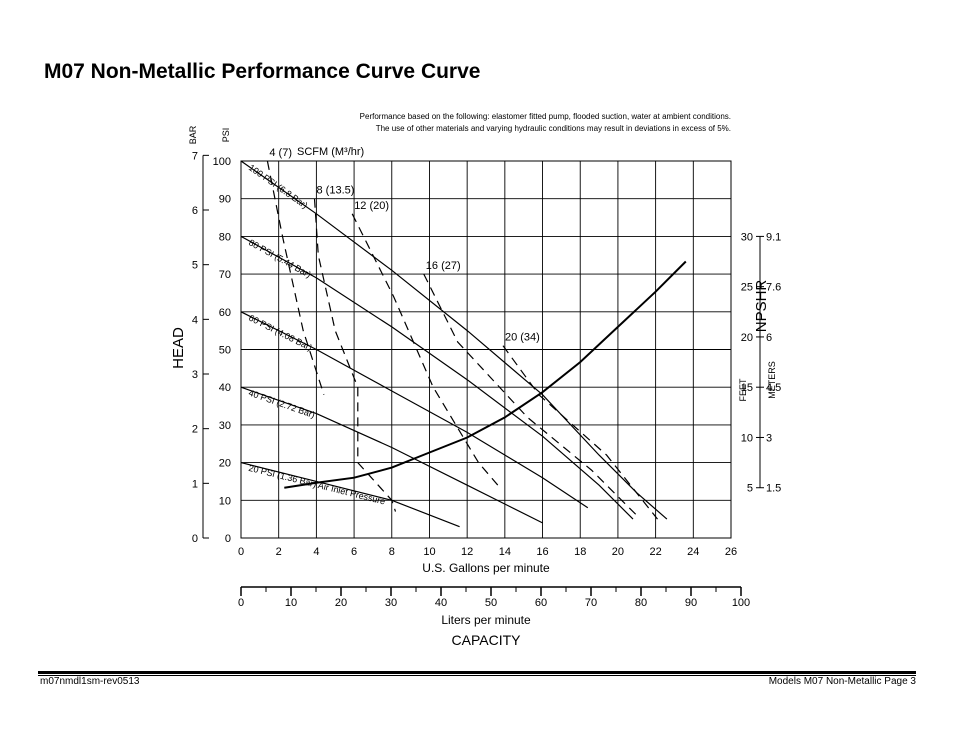 This screenshot has height=738, width=954. What do you see at coordinates (580, 552) in the screenshot?
I see `x-tick-label: 18` at bounding box center [580, 552].